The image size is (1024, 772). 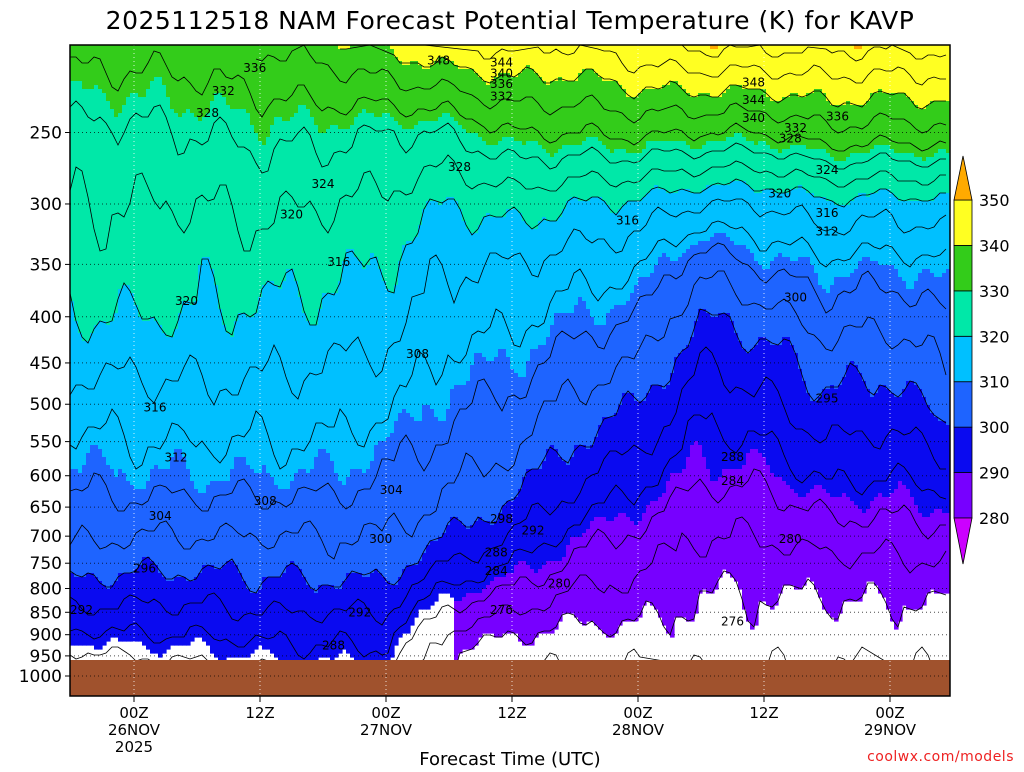 I want to click on y-tick-label: 550, so click(x=46, y=443).